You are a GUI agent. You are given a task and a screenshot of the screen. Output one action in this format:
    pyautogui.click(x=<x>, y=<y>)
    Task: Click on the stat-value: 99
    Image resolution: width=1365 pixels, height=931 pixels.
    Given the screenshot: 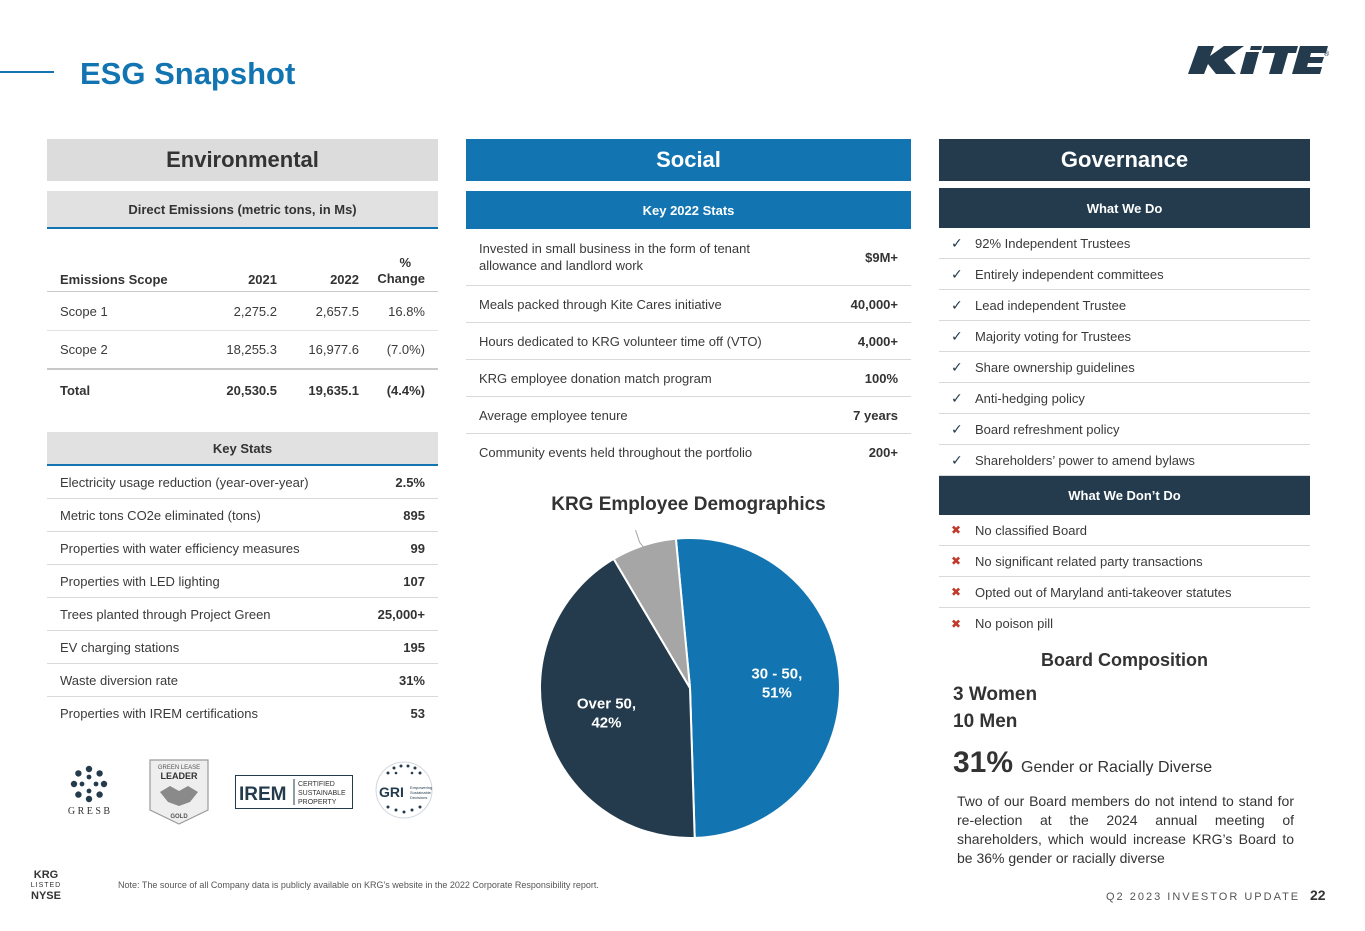 What is the action you would take?
    pyautogui.click(x=417, y=548)
    